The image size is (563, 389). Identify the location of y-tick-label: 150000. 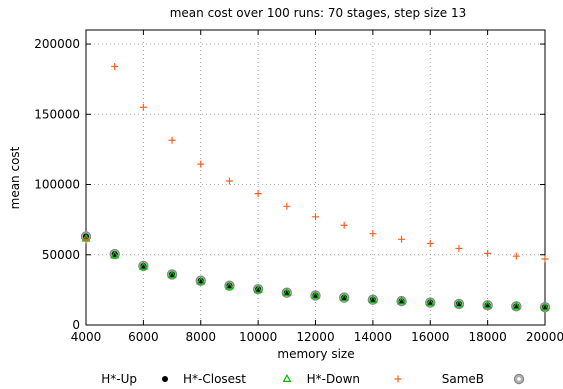
(57, 114).